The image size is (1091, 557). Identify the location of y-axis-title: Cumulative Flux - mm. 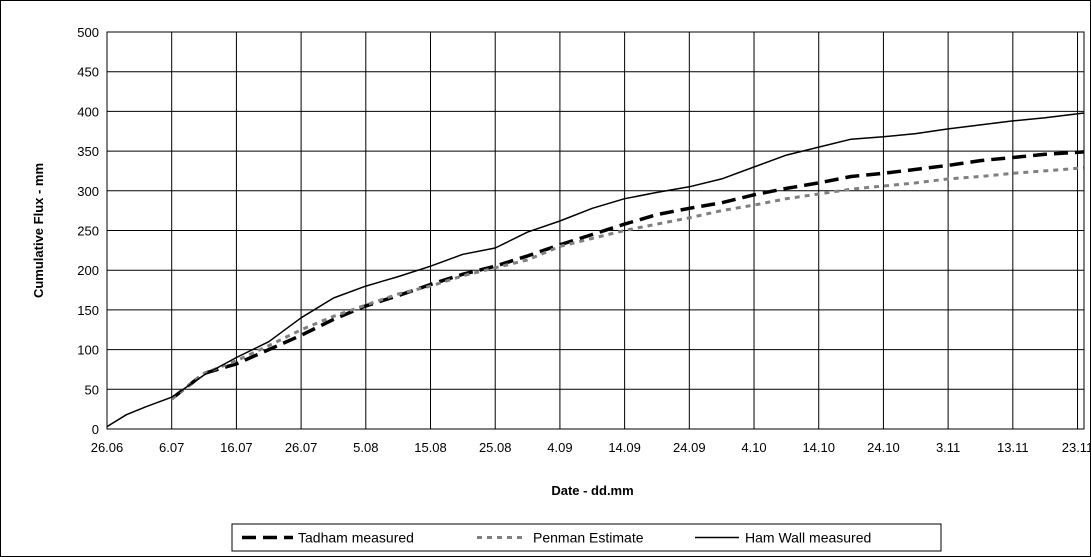
(38, 230).